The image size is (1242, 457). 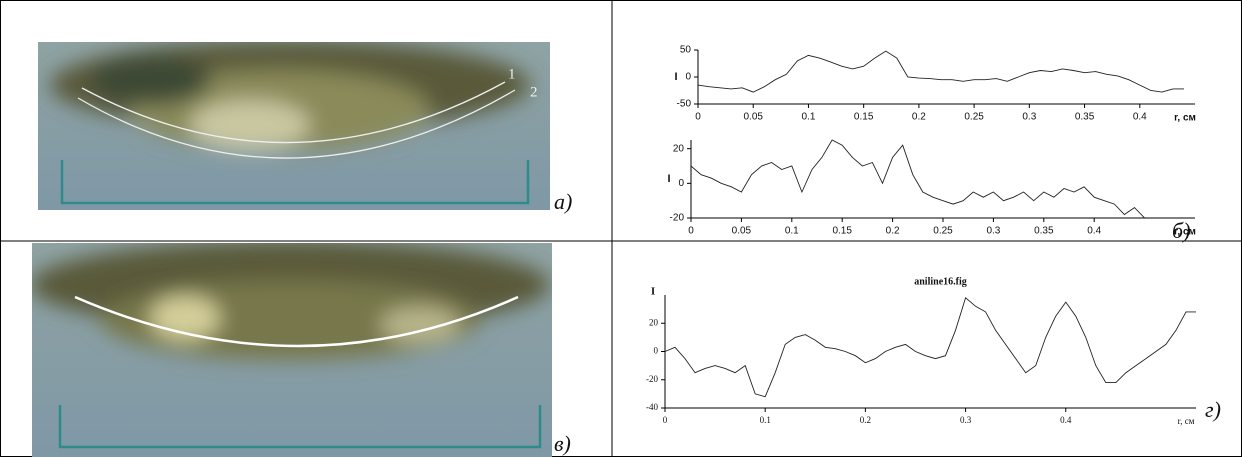 What do you see at coordinates (684, 104) in the screenshot?
I see `y-tick-label: -50` at bounding box center [684, 104].